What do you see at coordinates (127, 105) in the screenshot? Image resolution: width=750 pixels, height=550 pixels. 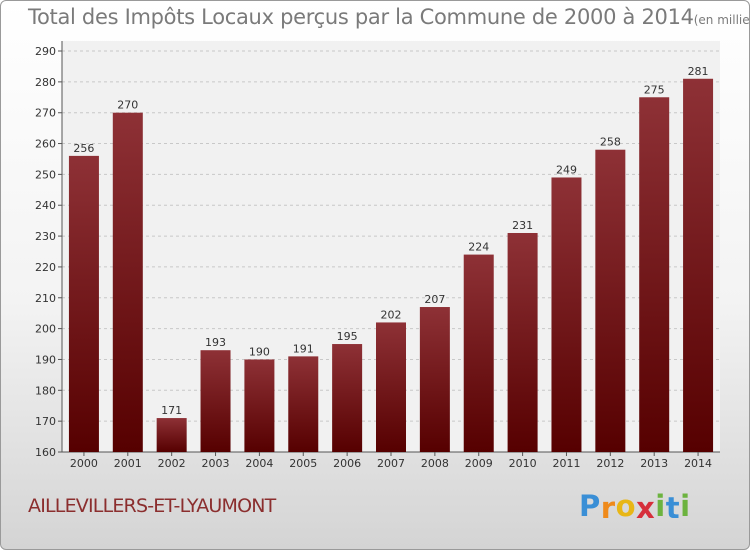 I see `bar-value-label: 270` at bounding box center [127, 105].